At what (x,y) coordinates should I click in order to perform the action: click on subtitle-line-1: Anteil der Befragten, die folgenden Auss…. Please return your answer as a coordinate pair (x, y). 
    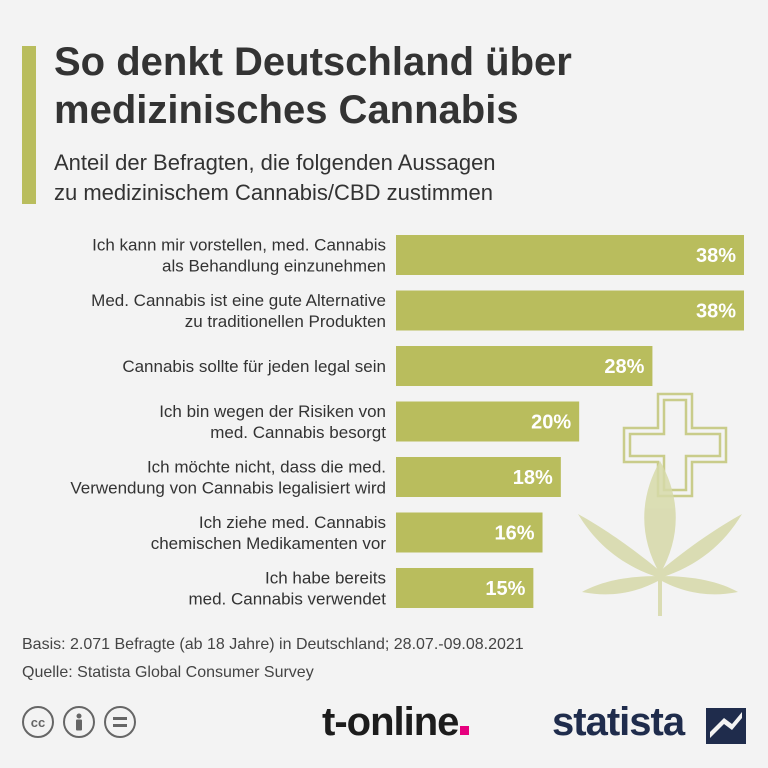
    Looking at the image, I should click on (275, 162).